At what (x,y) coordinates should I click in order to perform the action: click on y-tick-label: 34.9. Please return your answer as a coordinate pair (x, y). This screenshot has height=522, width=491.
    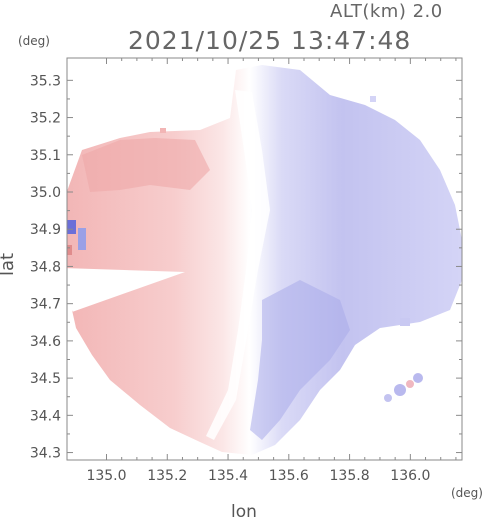
    Looking at the image, I should click on (45, 230).